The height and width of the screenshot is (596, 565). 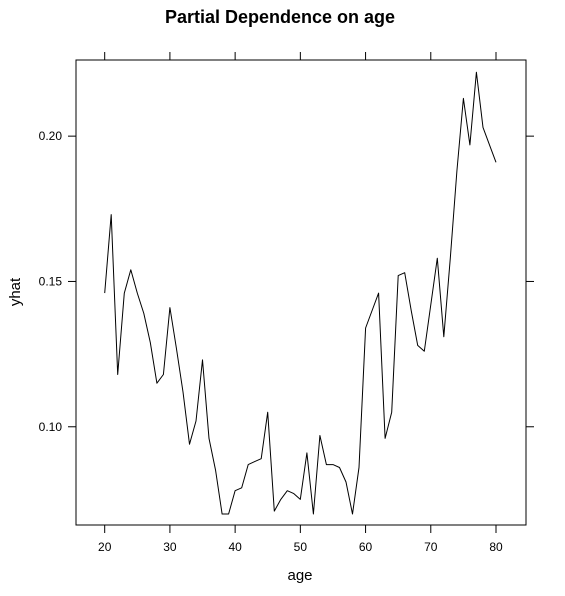 What do you see at coordinates (170, 547) in the screenshot?
I see `x-tick-label: 30` at bounding box center [170, 547].